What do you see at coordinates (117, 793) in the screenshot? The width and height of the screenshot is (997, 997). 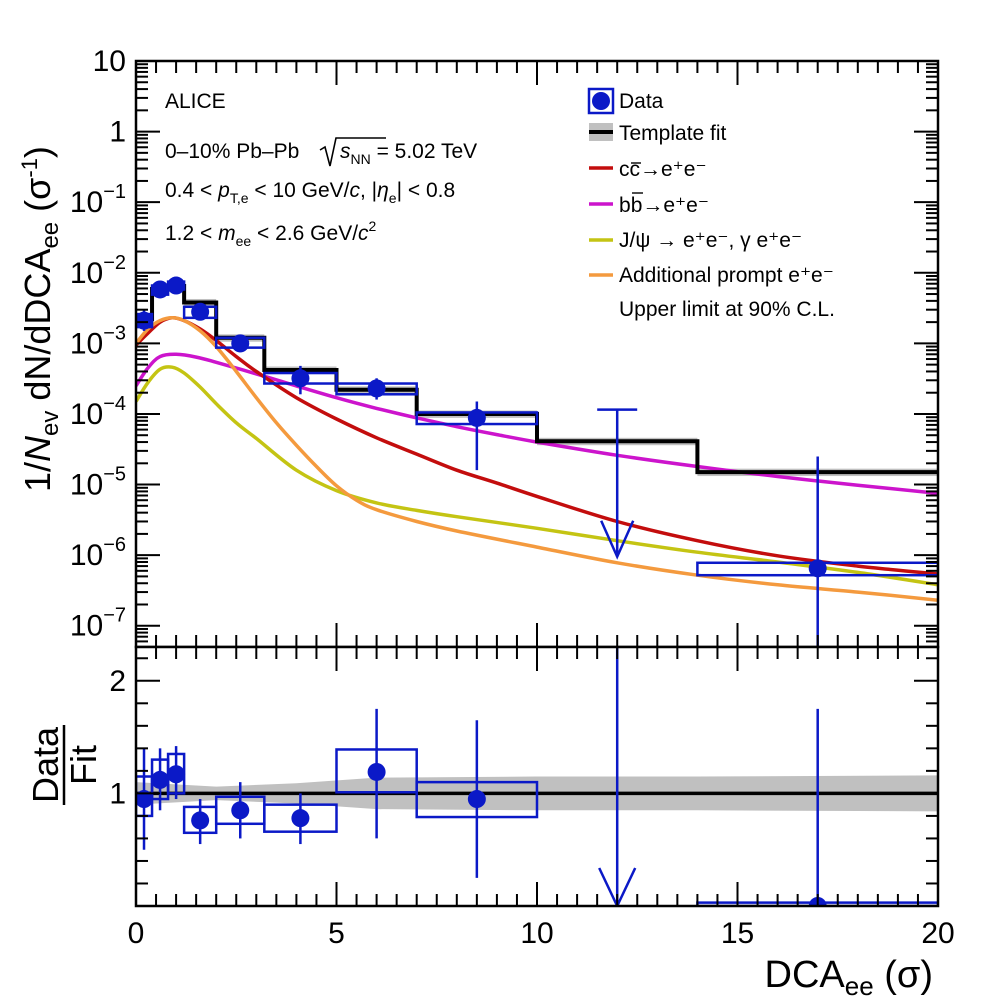 I see `ratio-y-tick-label: 1` at bounding box center [117, 793].